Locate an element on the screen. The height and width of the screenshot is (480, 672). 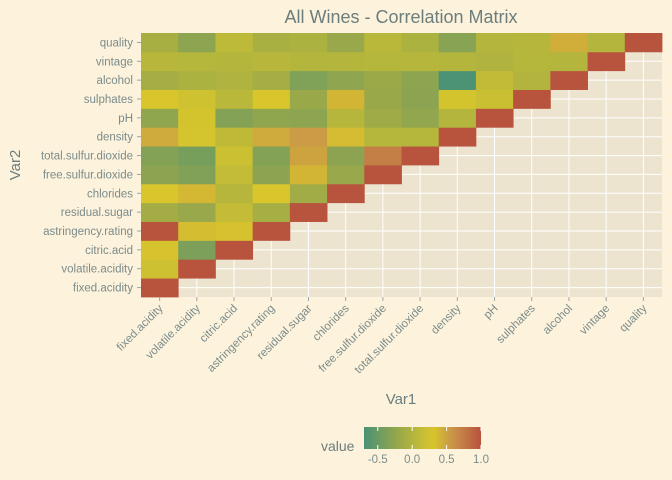
heatmap-cell-volatile.acidity-vintage is located at coordinates (197, 61).